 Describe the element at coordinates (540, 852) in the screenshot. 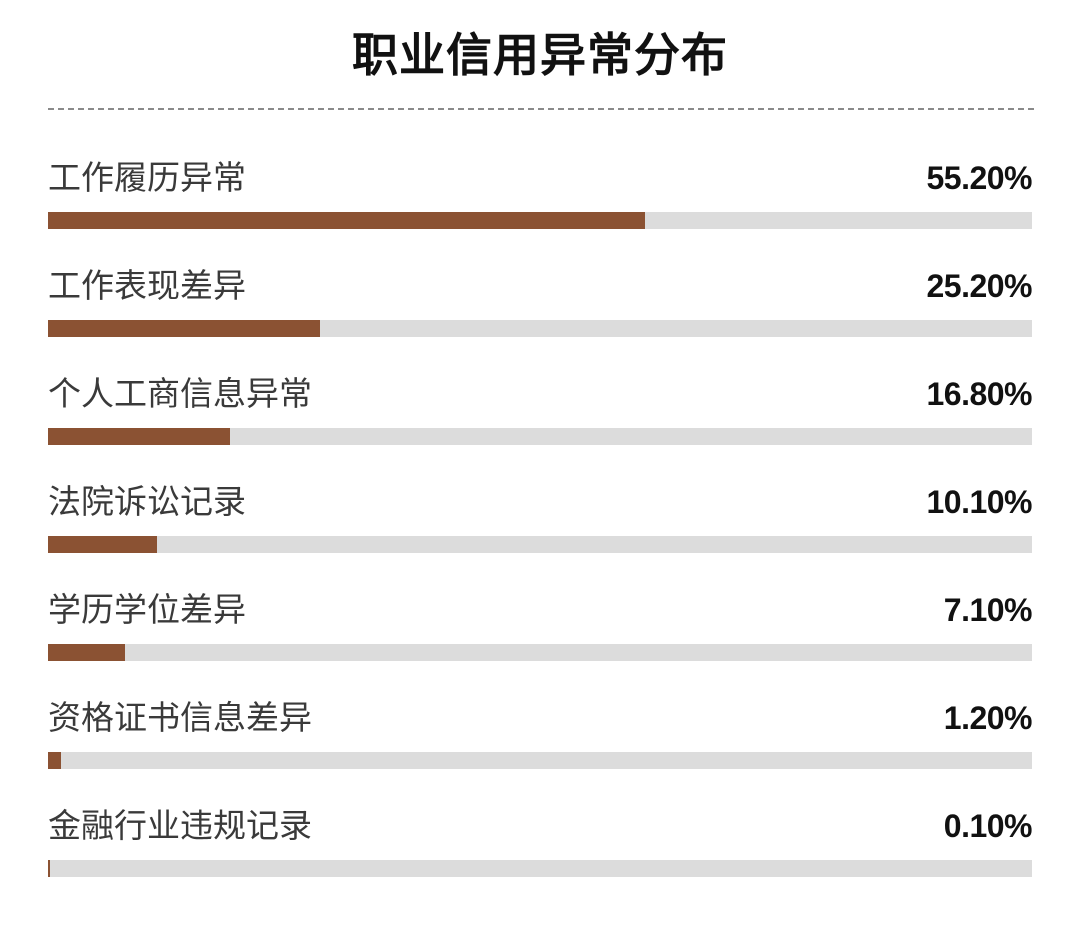

I see `bar-row: 金融行业违规记录 0.10%` at that location.